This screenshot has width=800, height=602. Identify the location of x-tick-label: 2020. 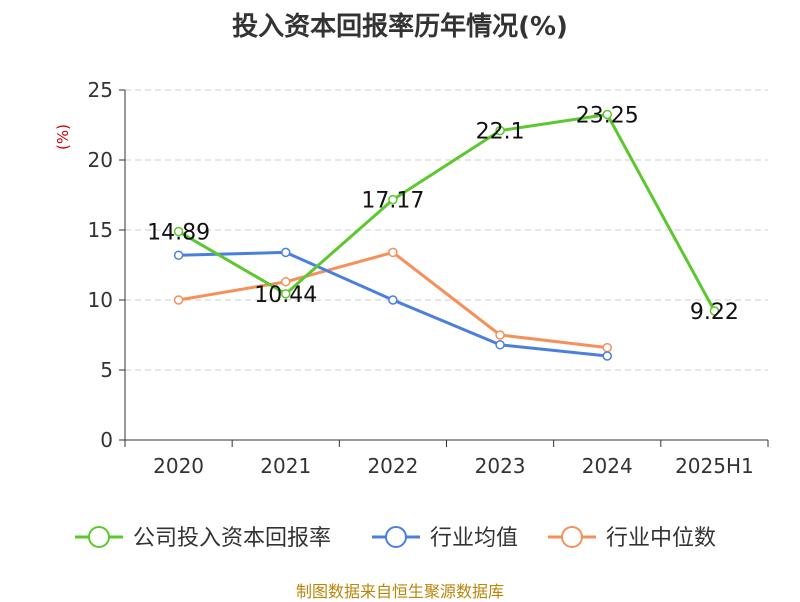
(178, 466).